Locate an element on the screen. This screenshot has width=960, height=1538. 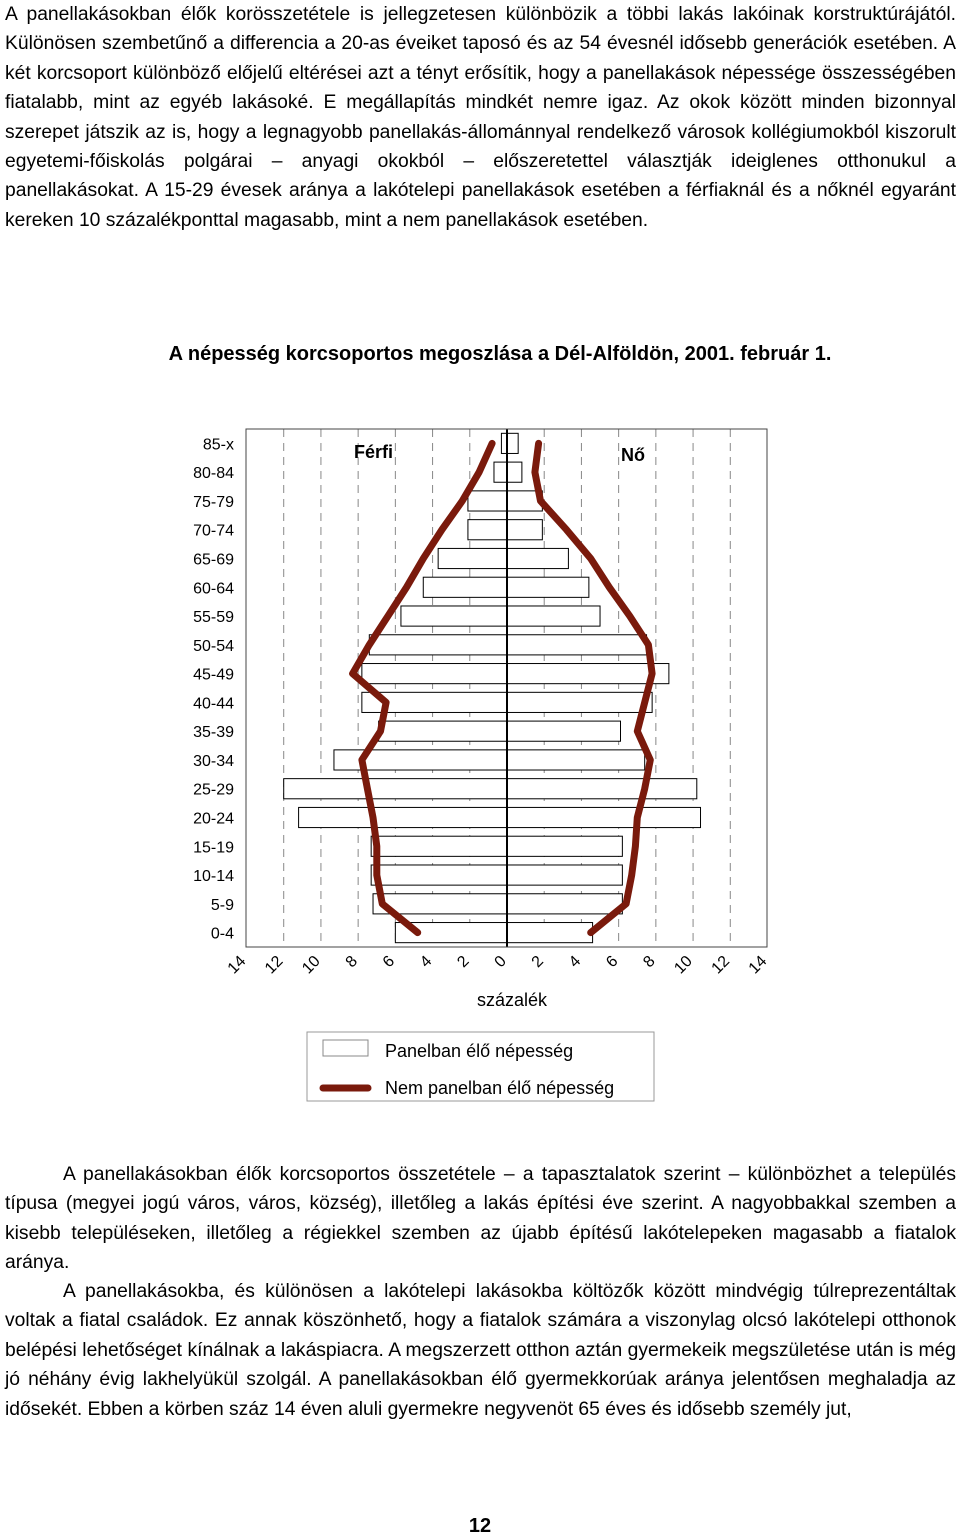
age-label-85-x: 85-x is located at coordinates (218, 444).